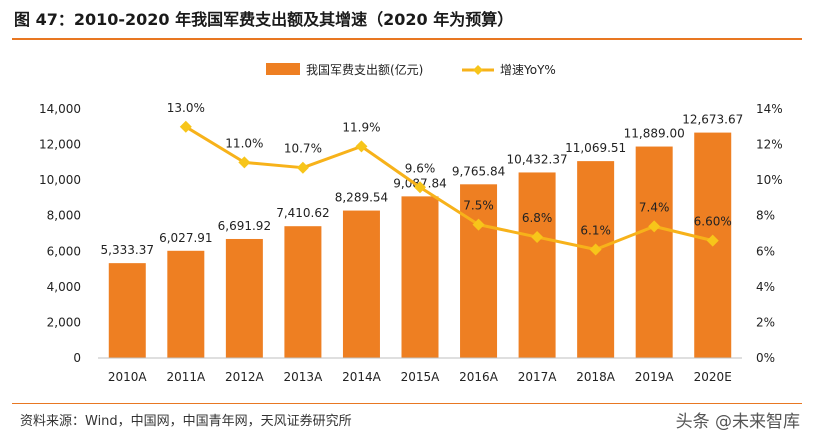 Image resolution: width=814 pixels, height=446 pixels. I want to click on y-right-tick-label: 10%, so click(769, 180).